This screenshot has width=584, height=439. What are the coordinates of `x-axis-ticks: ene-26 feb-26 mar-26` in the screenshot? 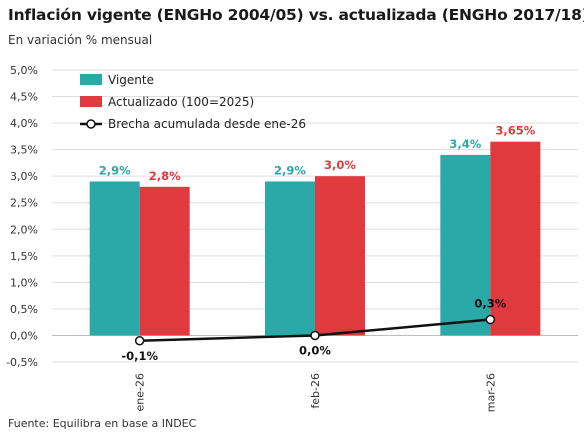 It's located at (316, 392).